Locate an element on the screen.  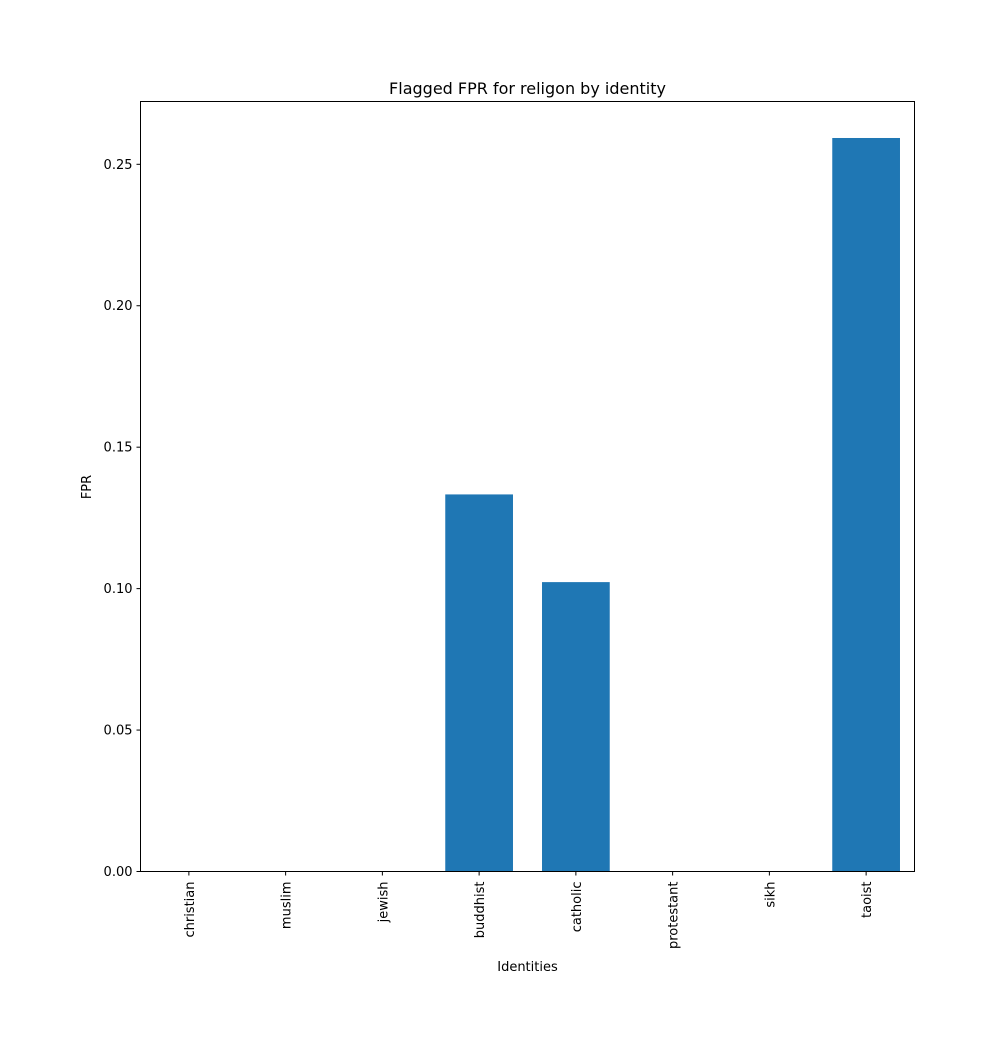
y-tick-label: 0.20 is located at coordinates (118, 306).